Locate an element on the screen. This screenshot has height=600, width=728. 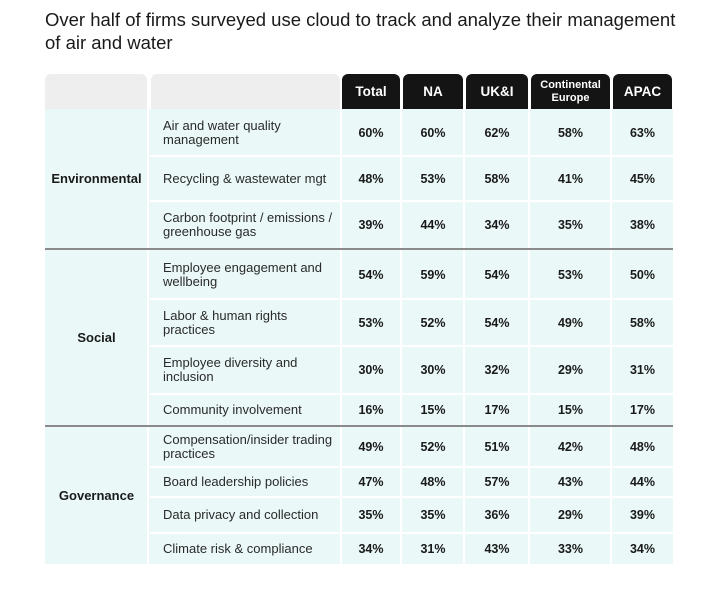
row-label: Air and water quality management is located at coordinates (222, 132).